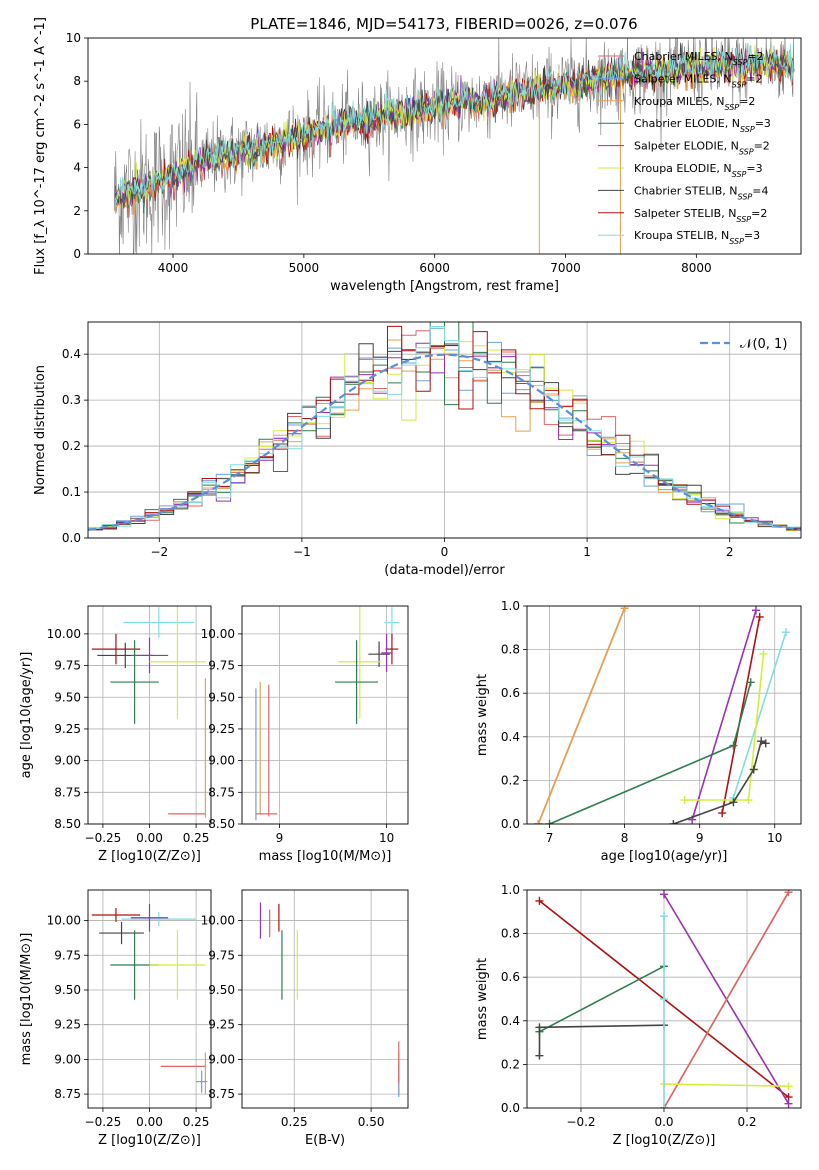 Image resolution: width=819 pixels, height=1170 pixels. What do you see at coordinates (67, 697) in the screenshot?
I see `y-tick-label: 9.50` at bounding box center [67, 697].